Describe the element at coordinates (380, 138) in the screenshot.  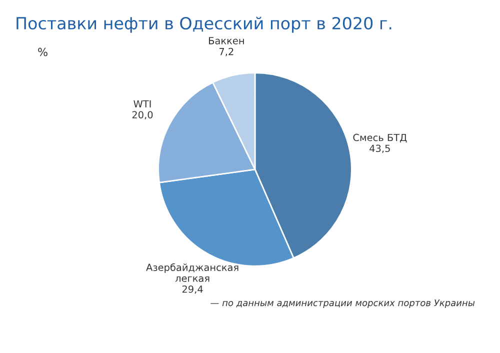
I see `slice-label: Смесь БТД` at that location.